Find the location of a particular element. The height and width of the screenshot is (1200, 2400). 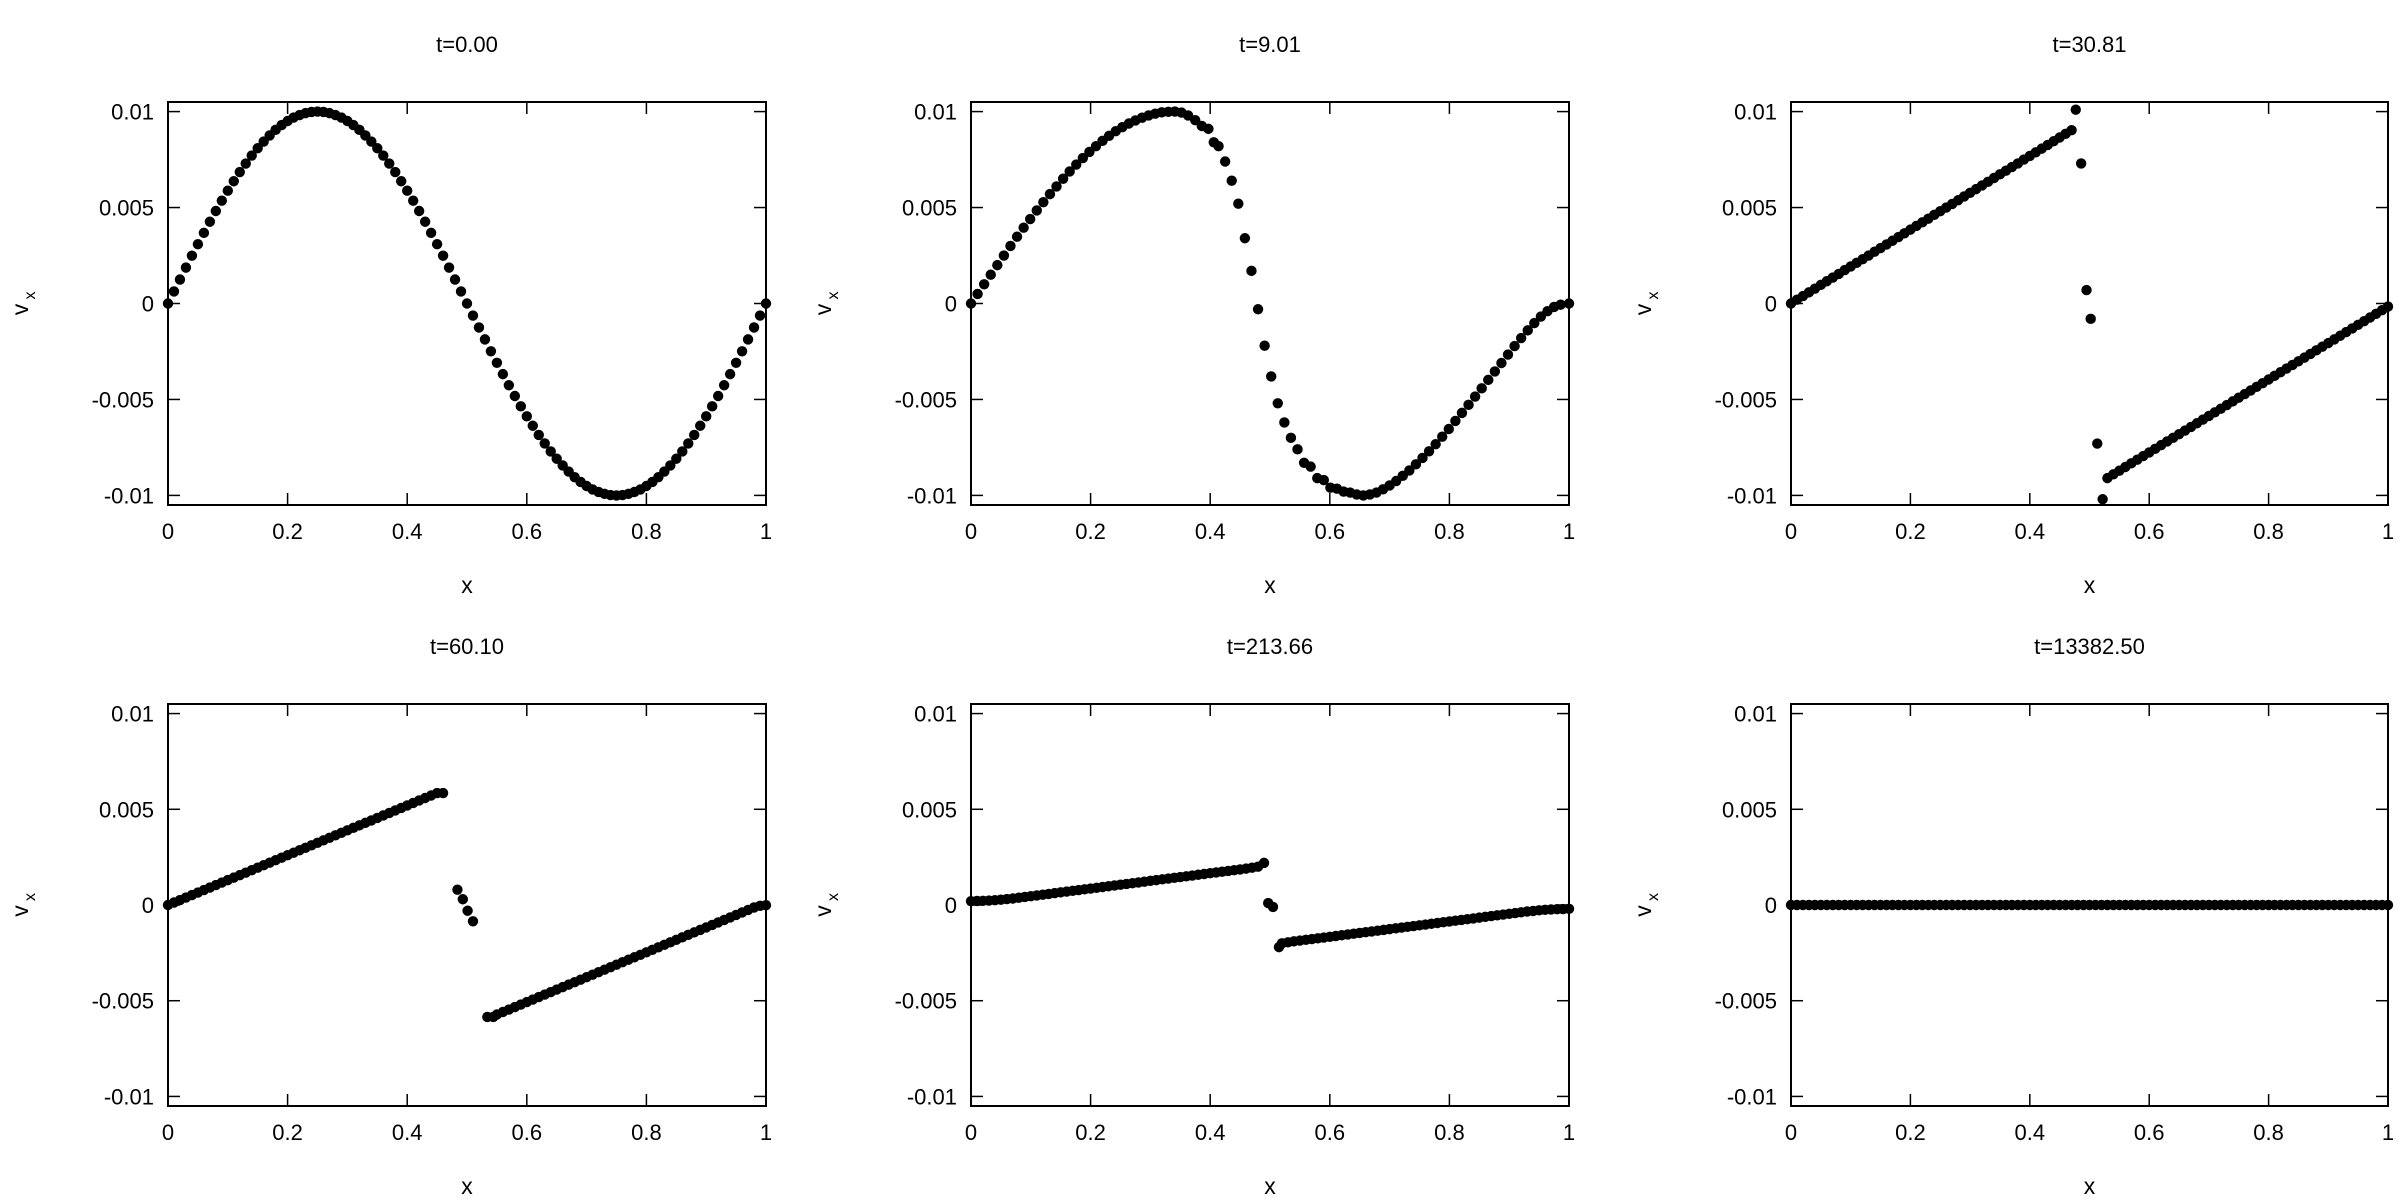

x-tick-label: 0.8 is located at coordinates (2268, 531).